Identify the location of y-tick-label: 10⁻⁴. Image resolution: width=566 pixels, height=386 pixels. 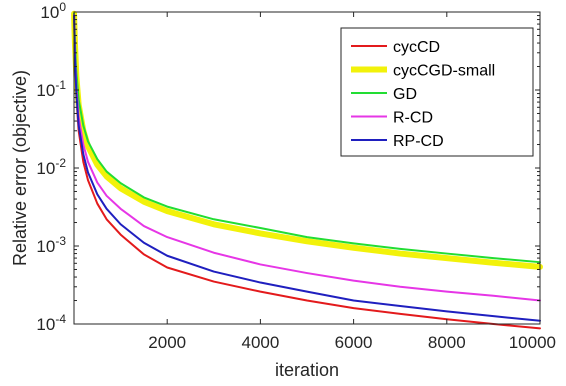
(51, 323).